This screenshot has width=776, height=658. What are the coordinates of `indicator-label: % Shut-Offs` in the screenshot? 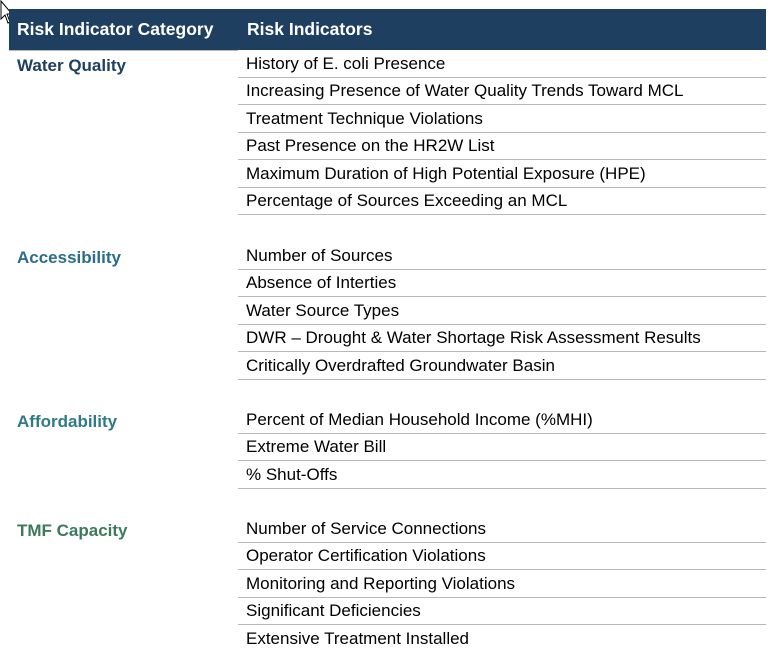 It's located at (292, 474).